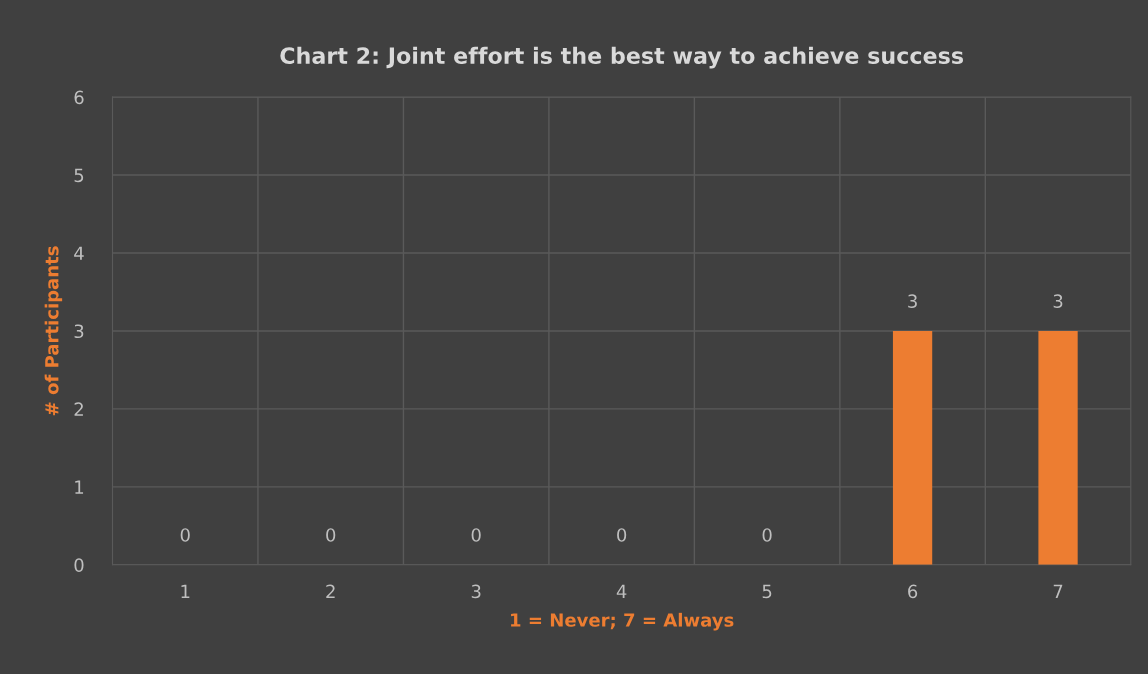 This screenshot has width=1148, height=674. Describe the element at coordinates (767, 591) in the screenshot. I see `x-tick-label: 5` at that location.